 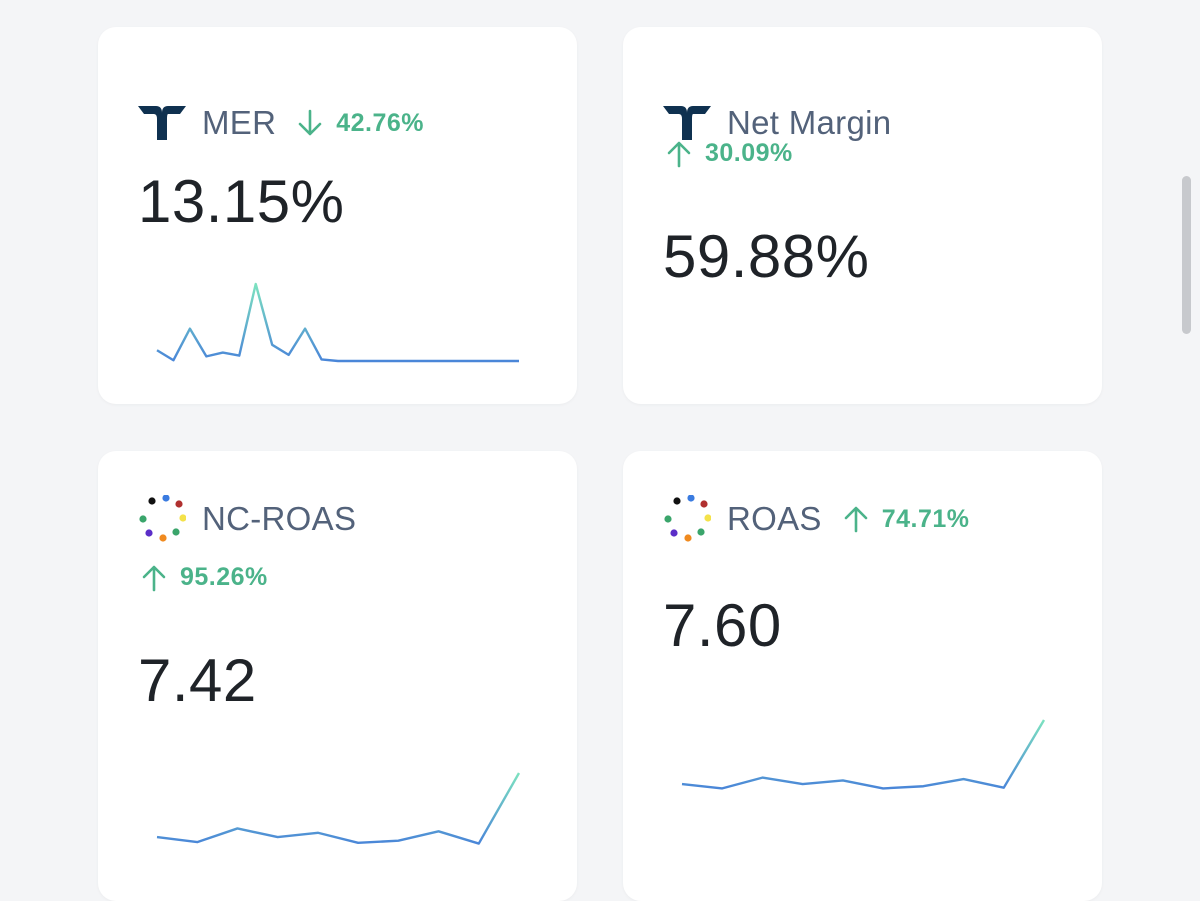 I want to click on delta-value: 30.09%, so click(x=749, y=153).